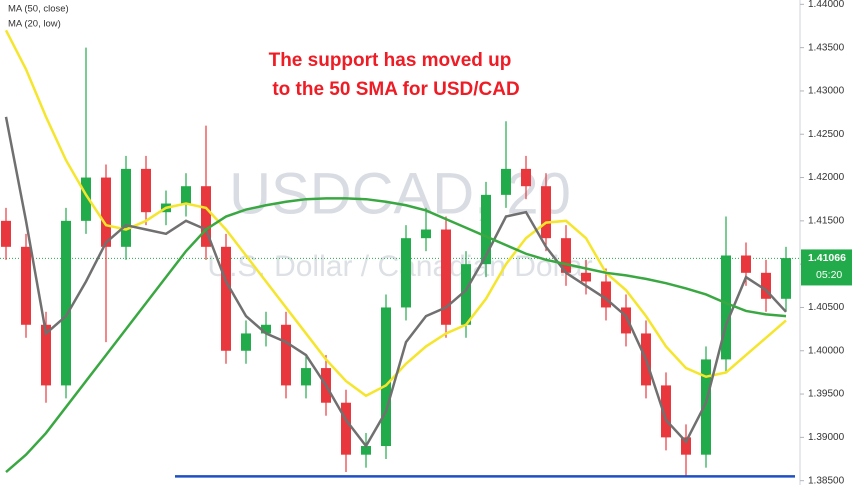 The width and height of the screenshot is (852, 485). Describe the element at coordinates (826, 480) in the screenshot. I see `y-tick-label: 1.38500` at that location.